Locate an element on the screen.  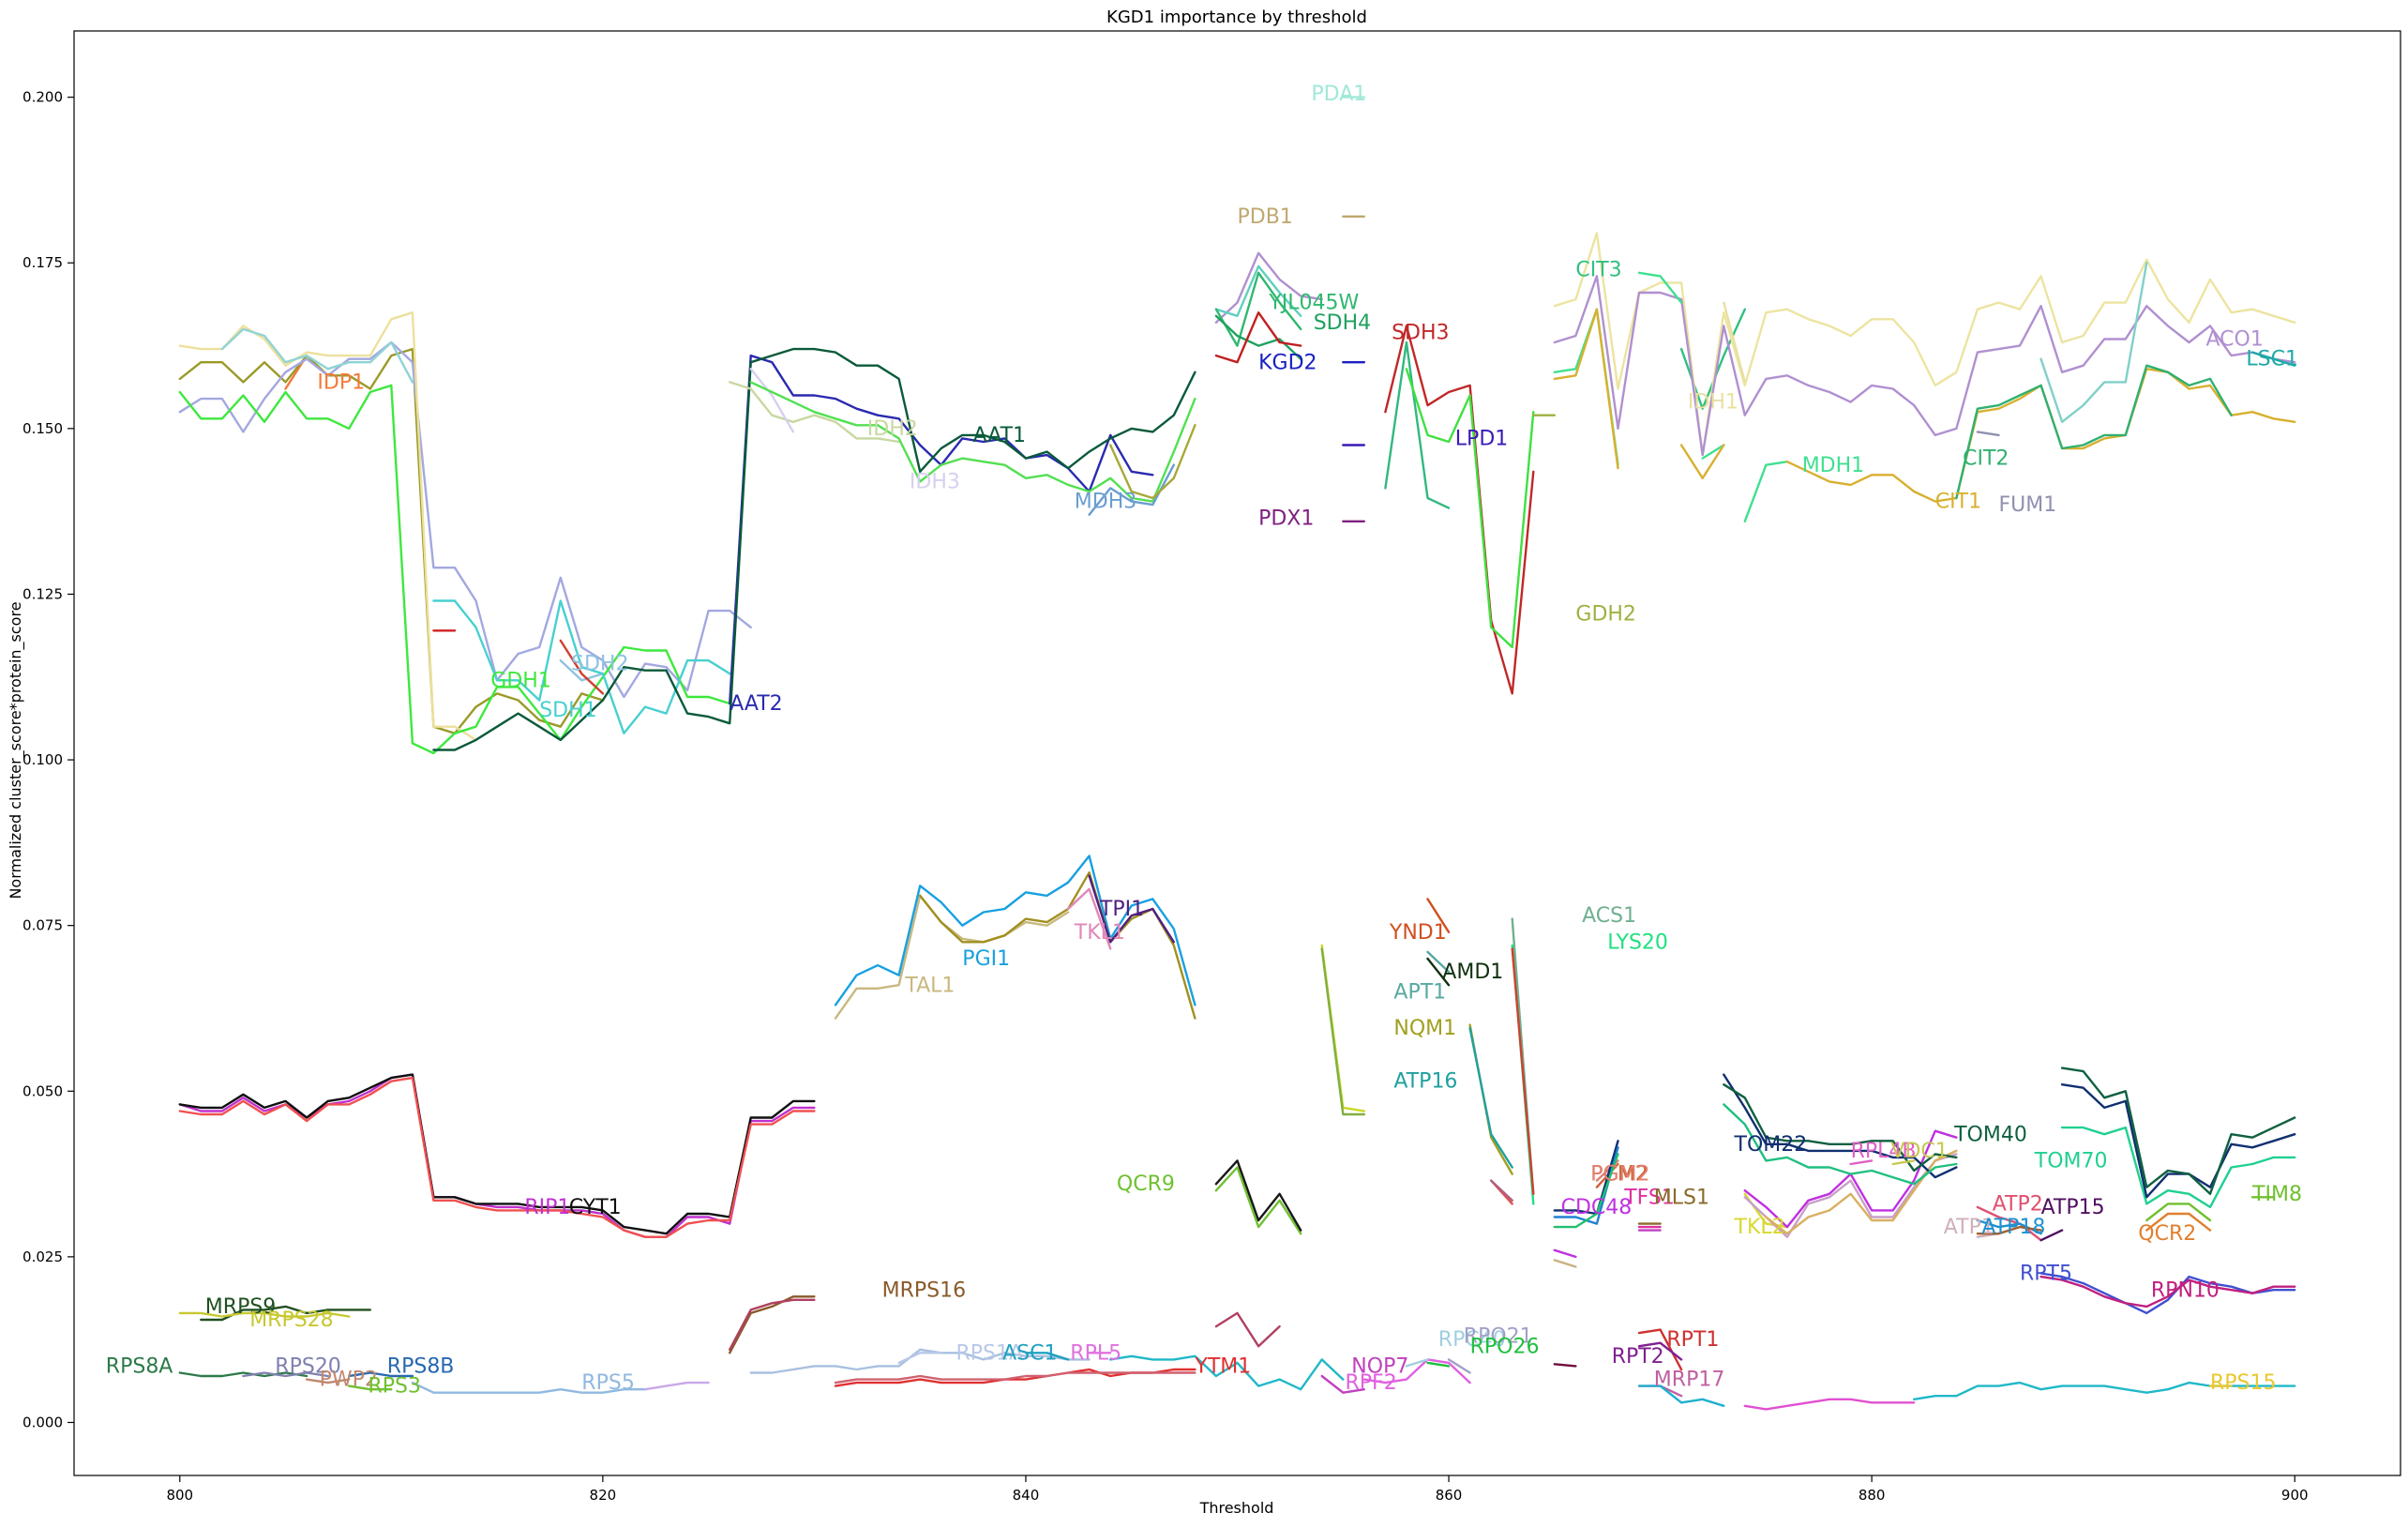
series-line-tom40 is located at coordinates (1840, 1128).